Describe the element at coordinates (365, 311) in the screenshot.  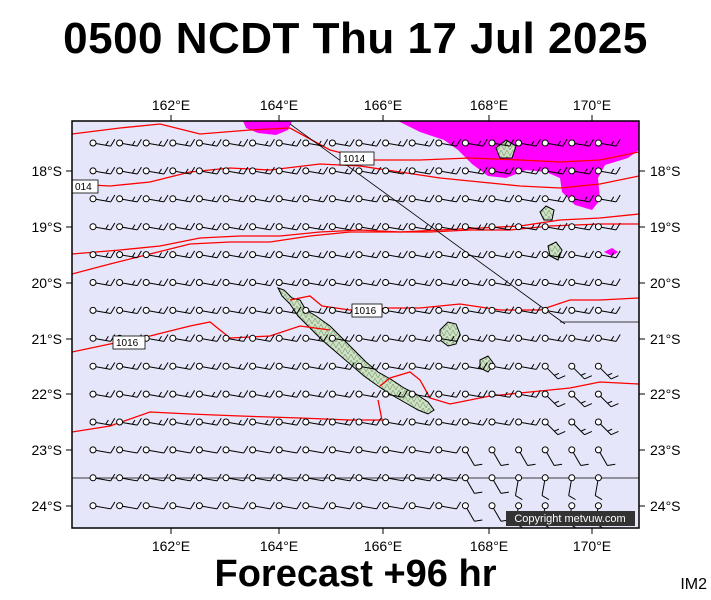
I see `svg-text: 1016` at that location.